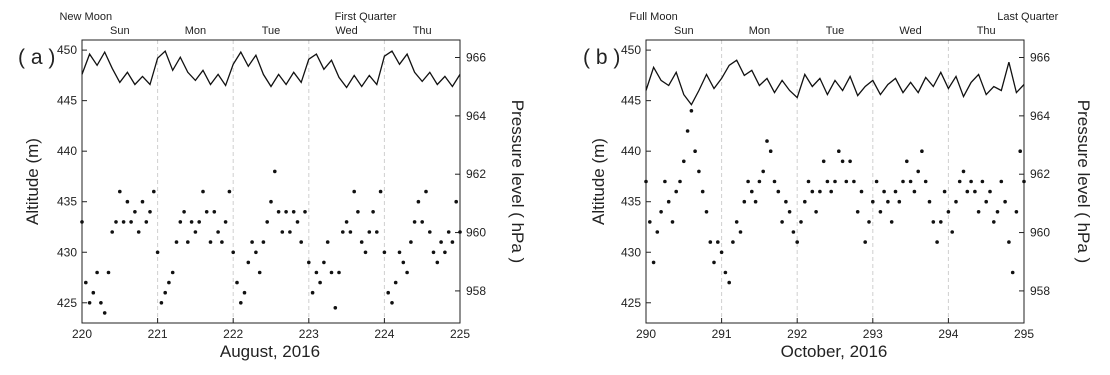  Describe the element at coordinates (67, 202) in the screenshot. I see `y-tick-label: 435` at that location.